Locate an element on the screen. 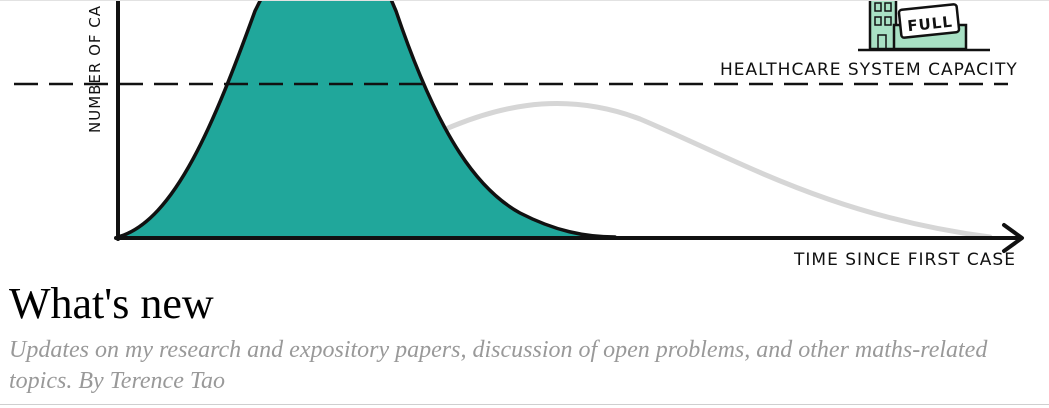  x-axis-label: TIME SINCE FIRST CASE is located at coordinates (904, 260).